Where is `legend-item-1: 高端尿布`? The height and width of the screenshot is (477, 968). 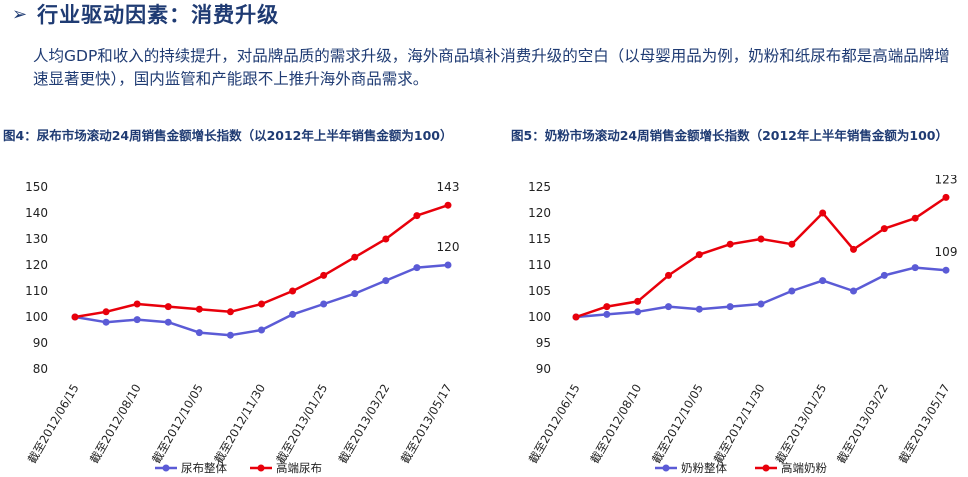 legend-item-1: 高端尿布 is located at coordinates (286, 468).